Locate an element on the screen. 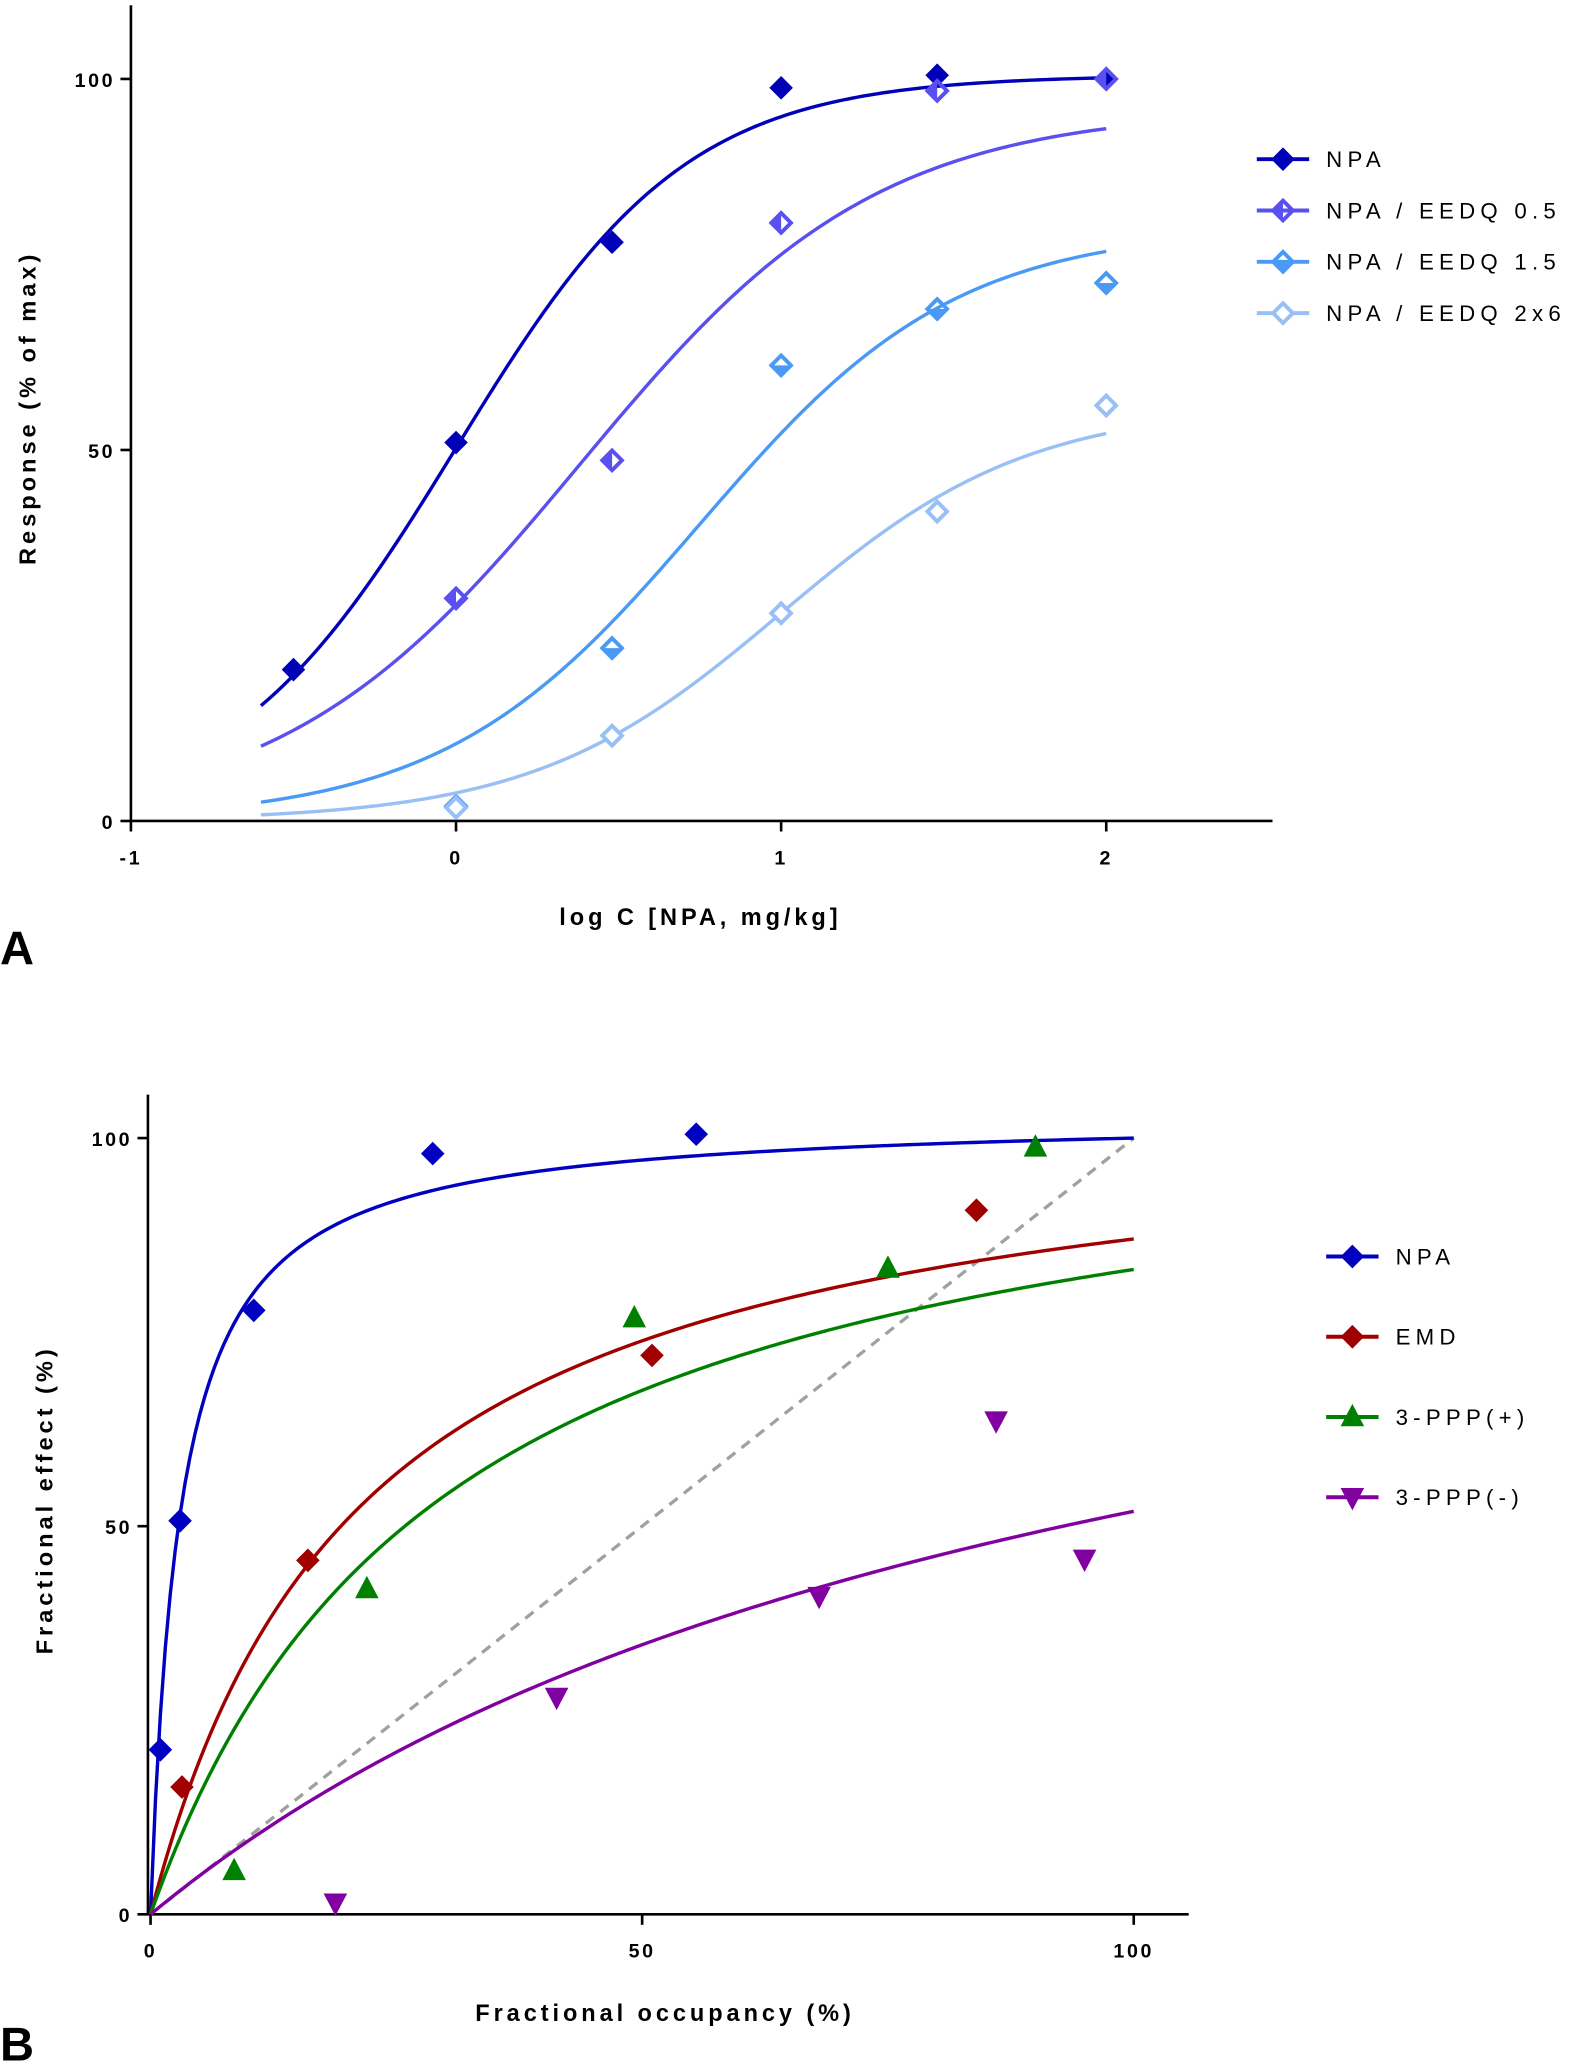  panel-label-a: A is located at coordinates (17, 948).